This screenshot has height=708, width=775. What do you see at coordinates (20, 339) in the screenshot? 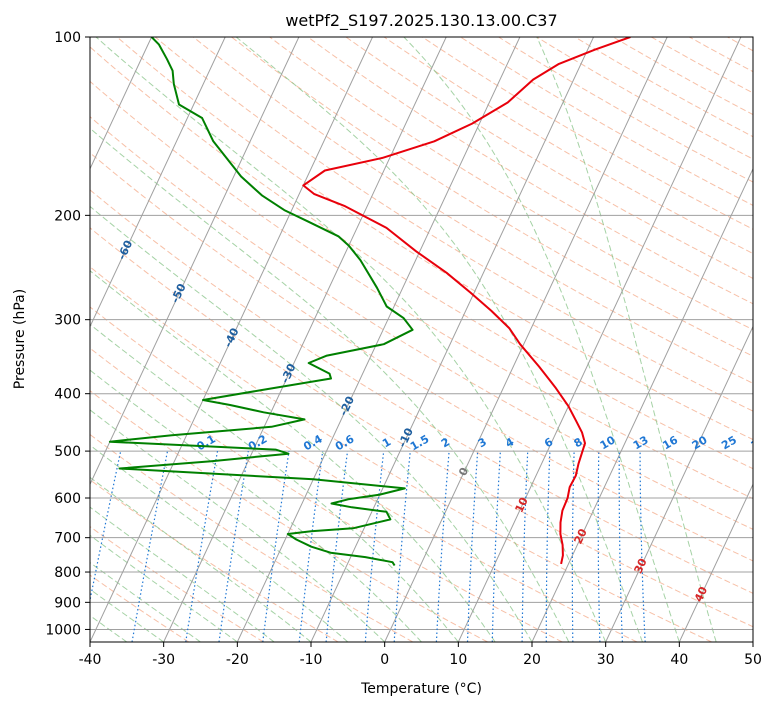
I see `y-axis-label: Pressure (hPa)` at bounding box center [20, 339].